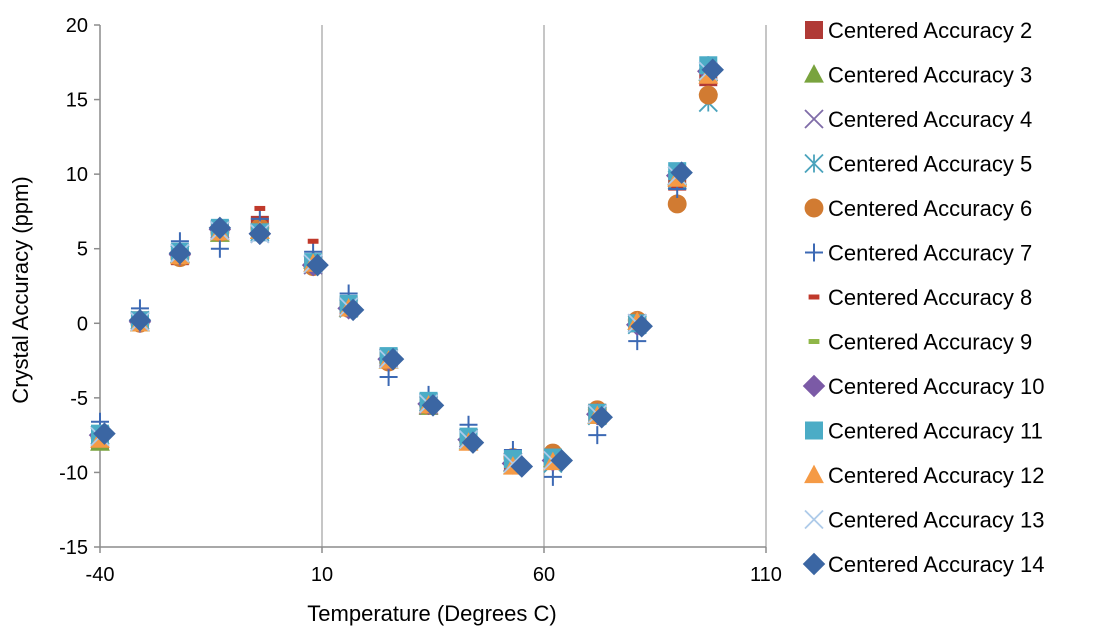 This screenshot has width=1100, height=639. Describe the element at coordinates (936, 564) in the screenshot. I see `legend-label: Centered Accuracy 14` at that location.